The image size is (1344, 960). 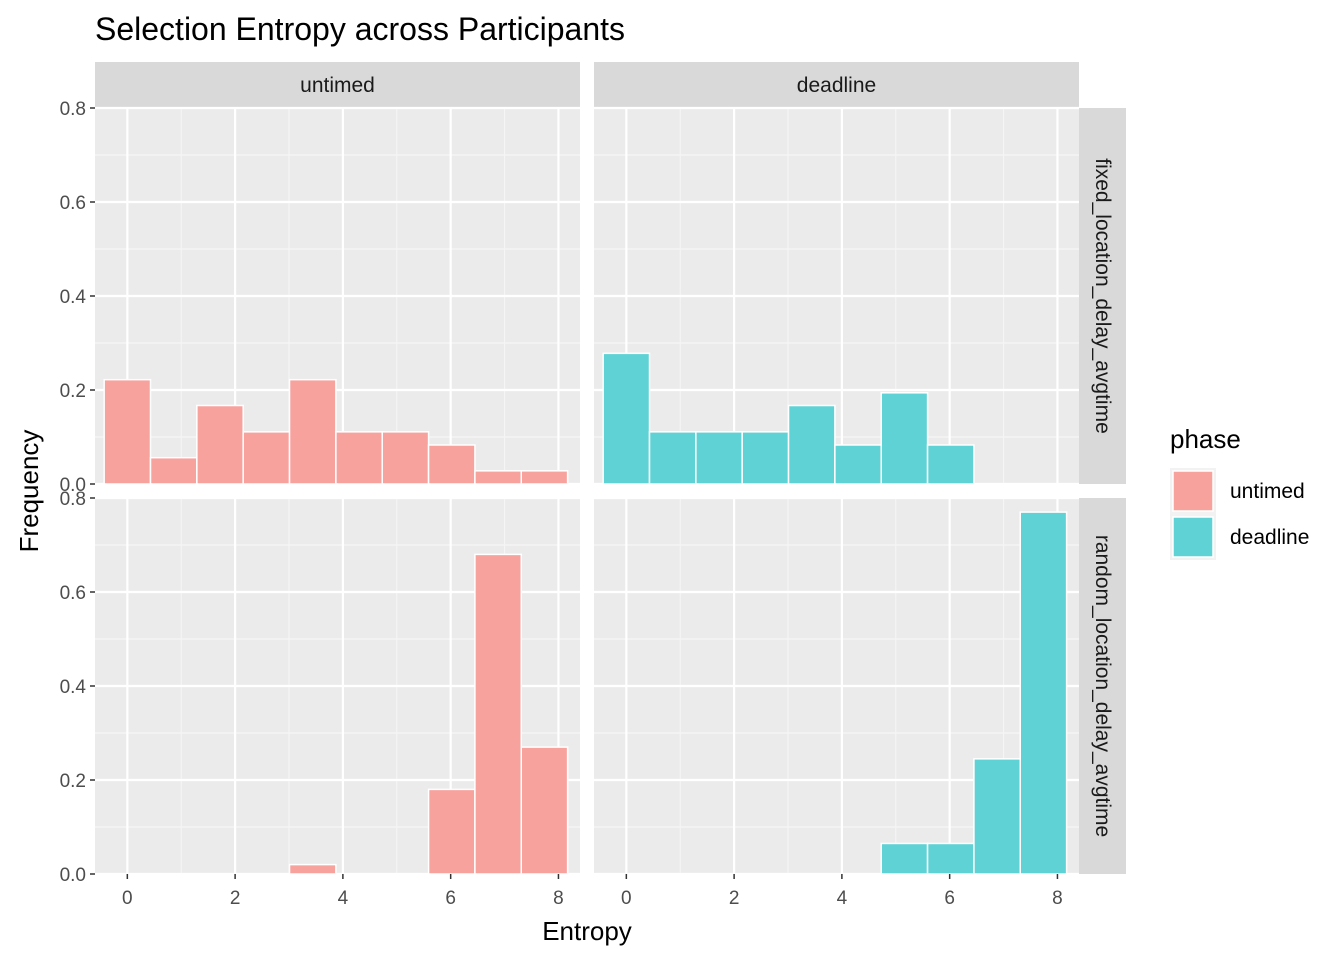 I want to click on chart-title: Selection Entropy across Participants, so click(x=360, y=29).